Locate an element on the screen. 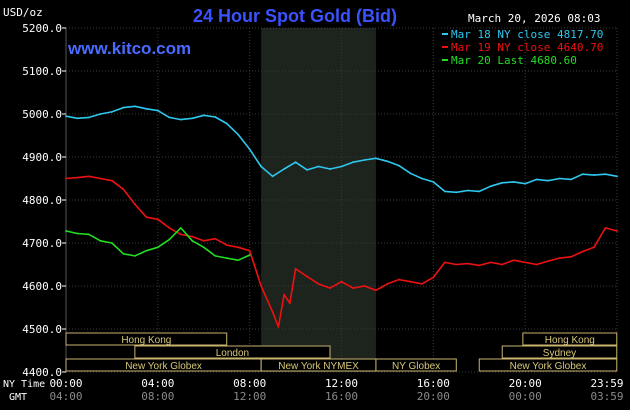 The image size is (630, 410). gmt-tick-label: 20:00 is located at coordinates (433, 396).